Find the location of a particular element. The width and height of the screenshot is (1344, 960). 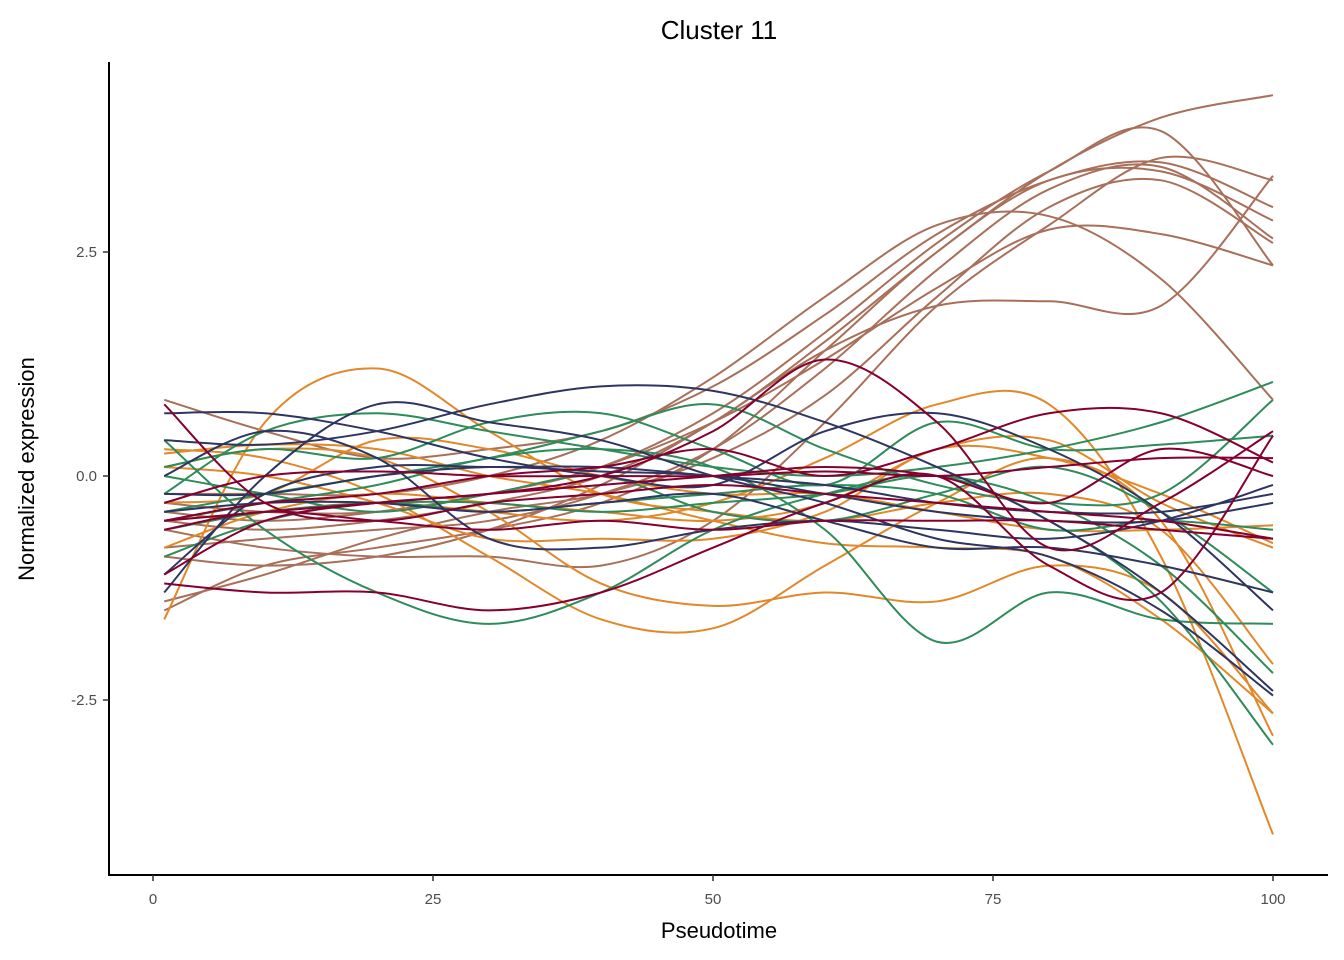

x-tick-label: 75 is located at coordinates (993, 899).